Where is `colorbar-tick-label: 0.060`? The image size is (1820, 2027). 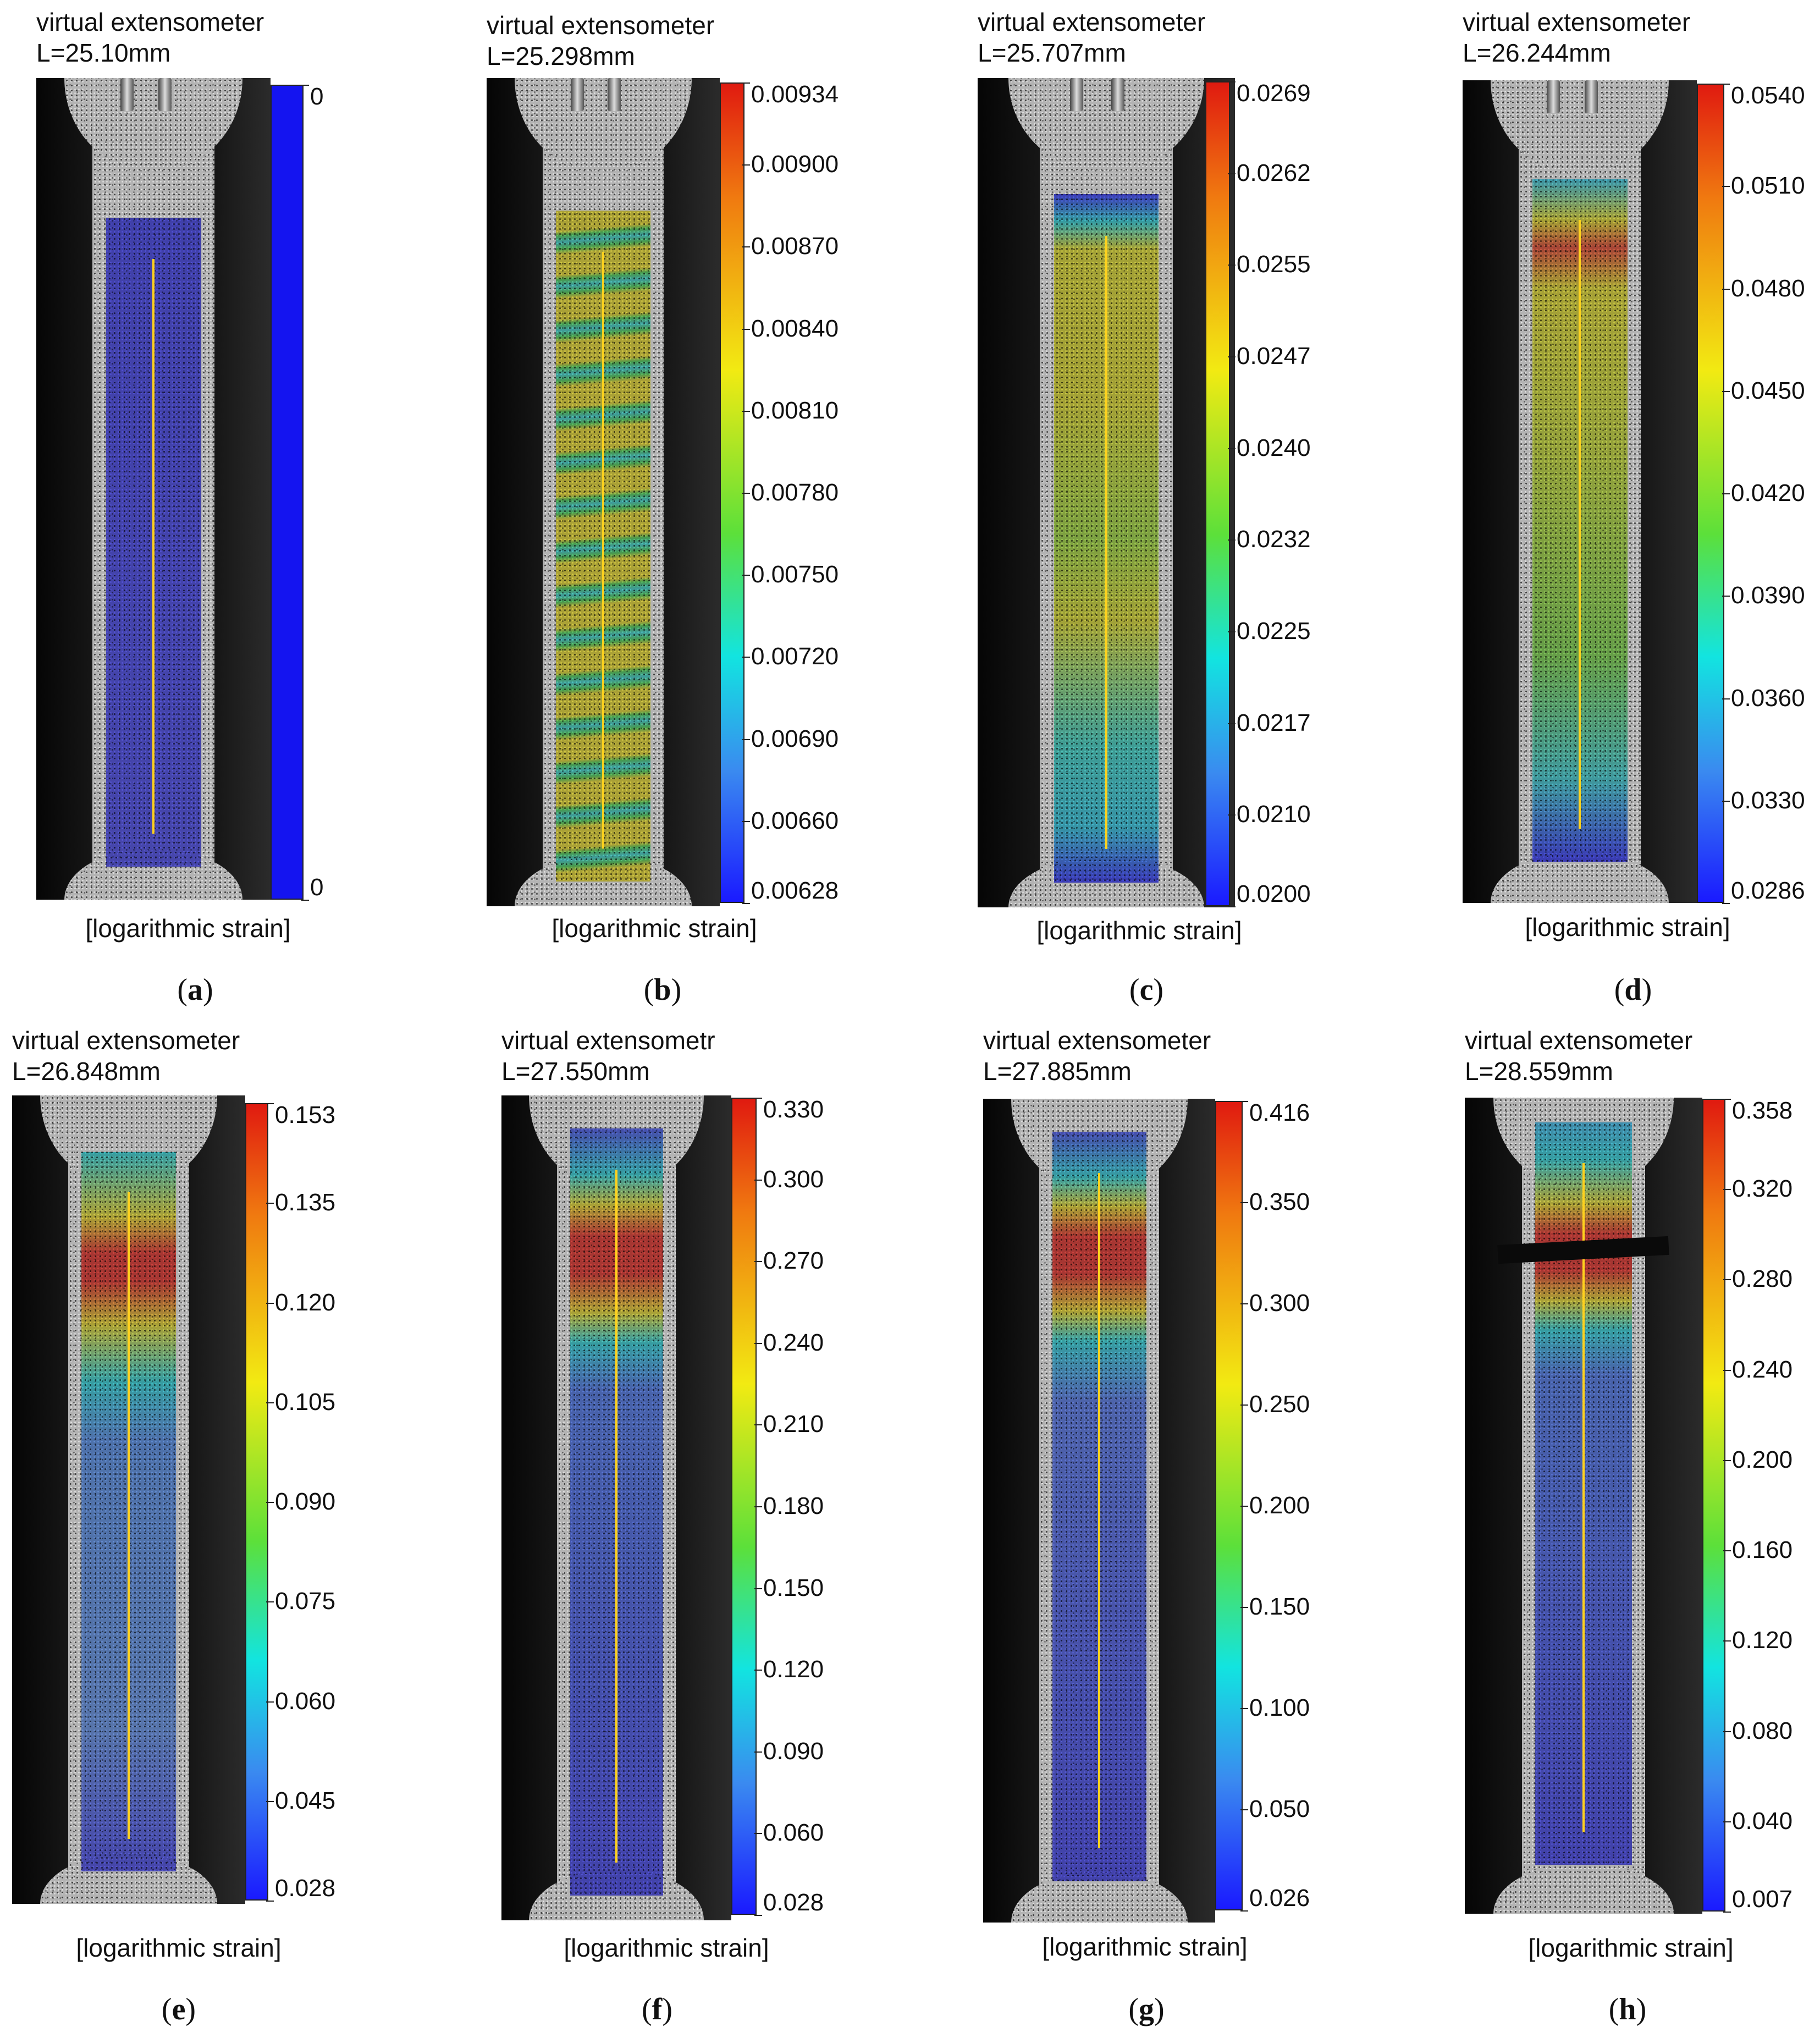 colorbar-tick-label: 0.060 is located at coordinates (793, 1833).